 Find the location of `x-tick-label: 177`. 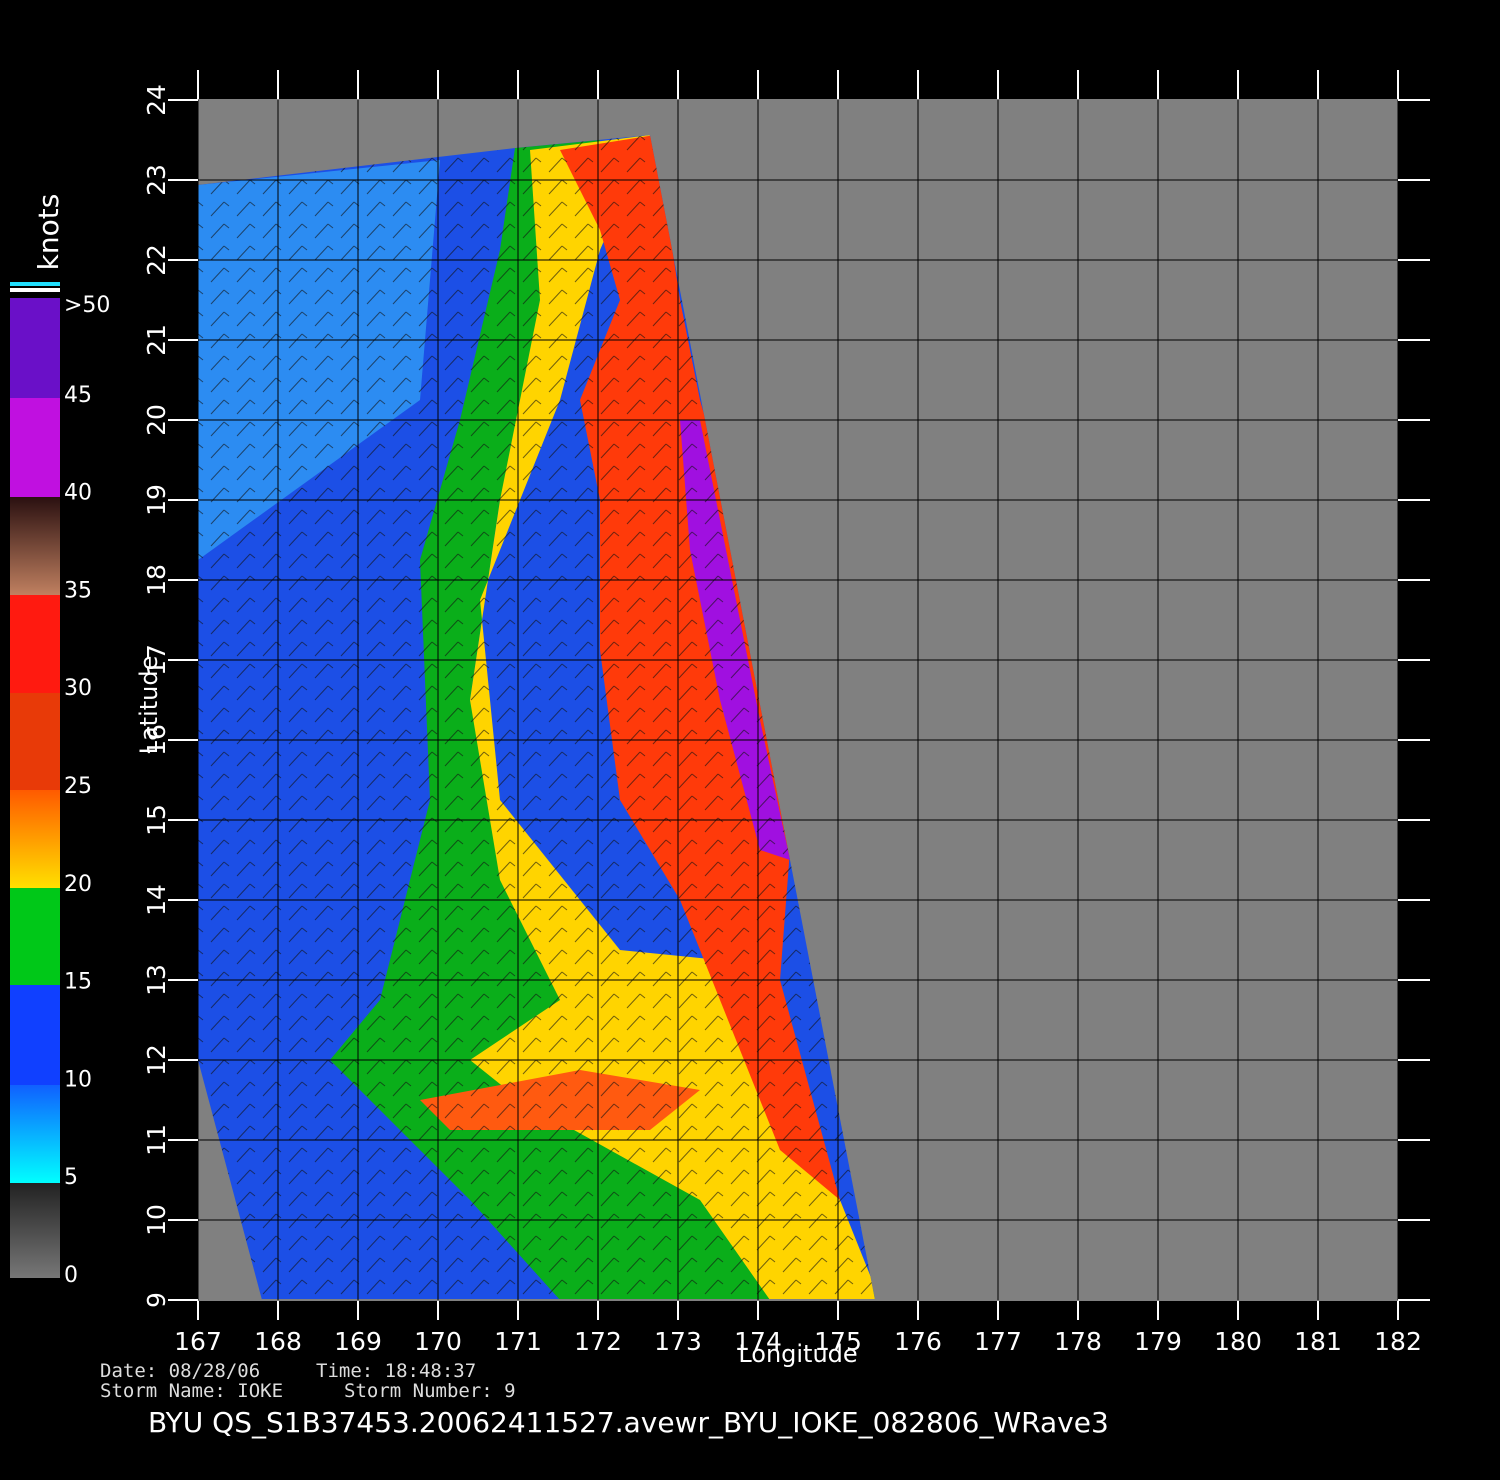

x-tick-label: 177 is located at coordinates (998, 1341).